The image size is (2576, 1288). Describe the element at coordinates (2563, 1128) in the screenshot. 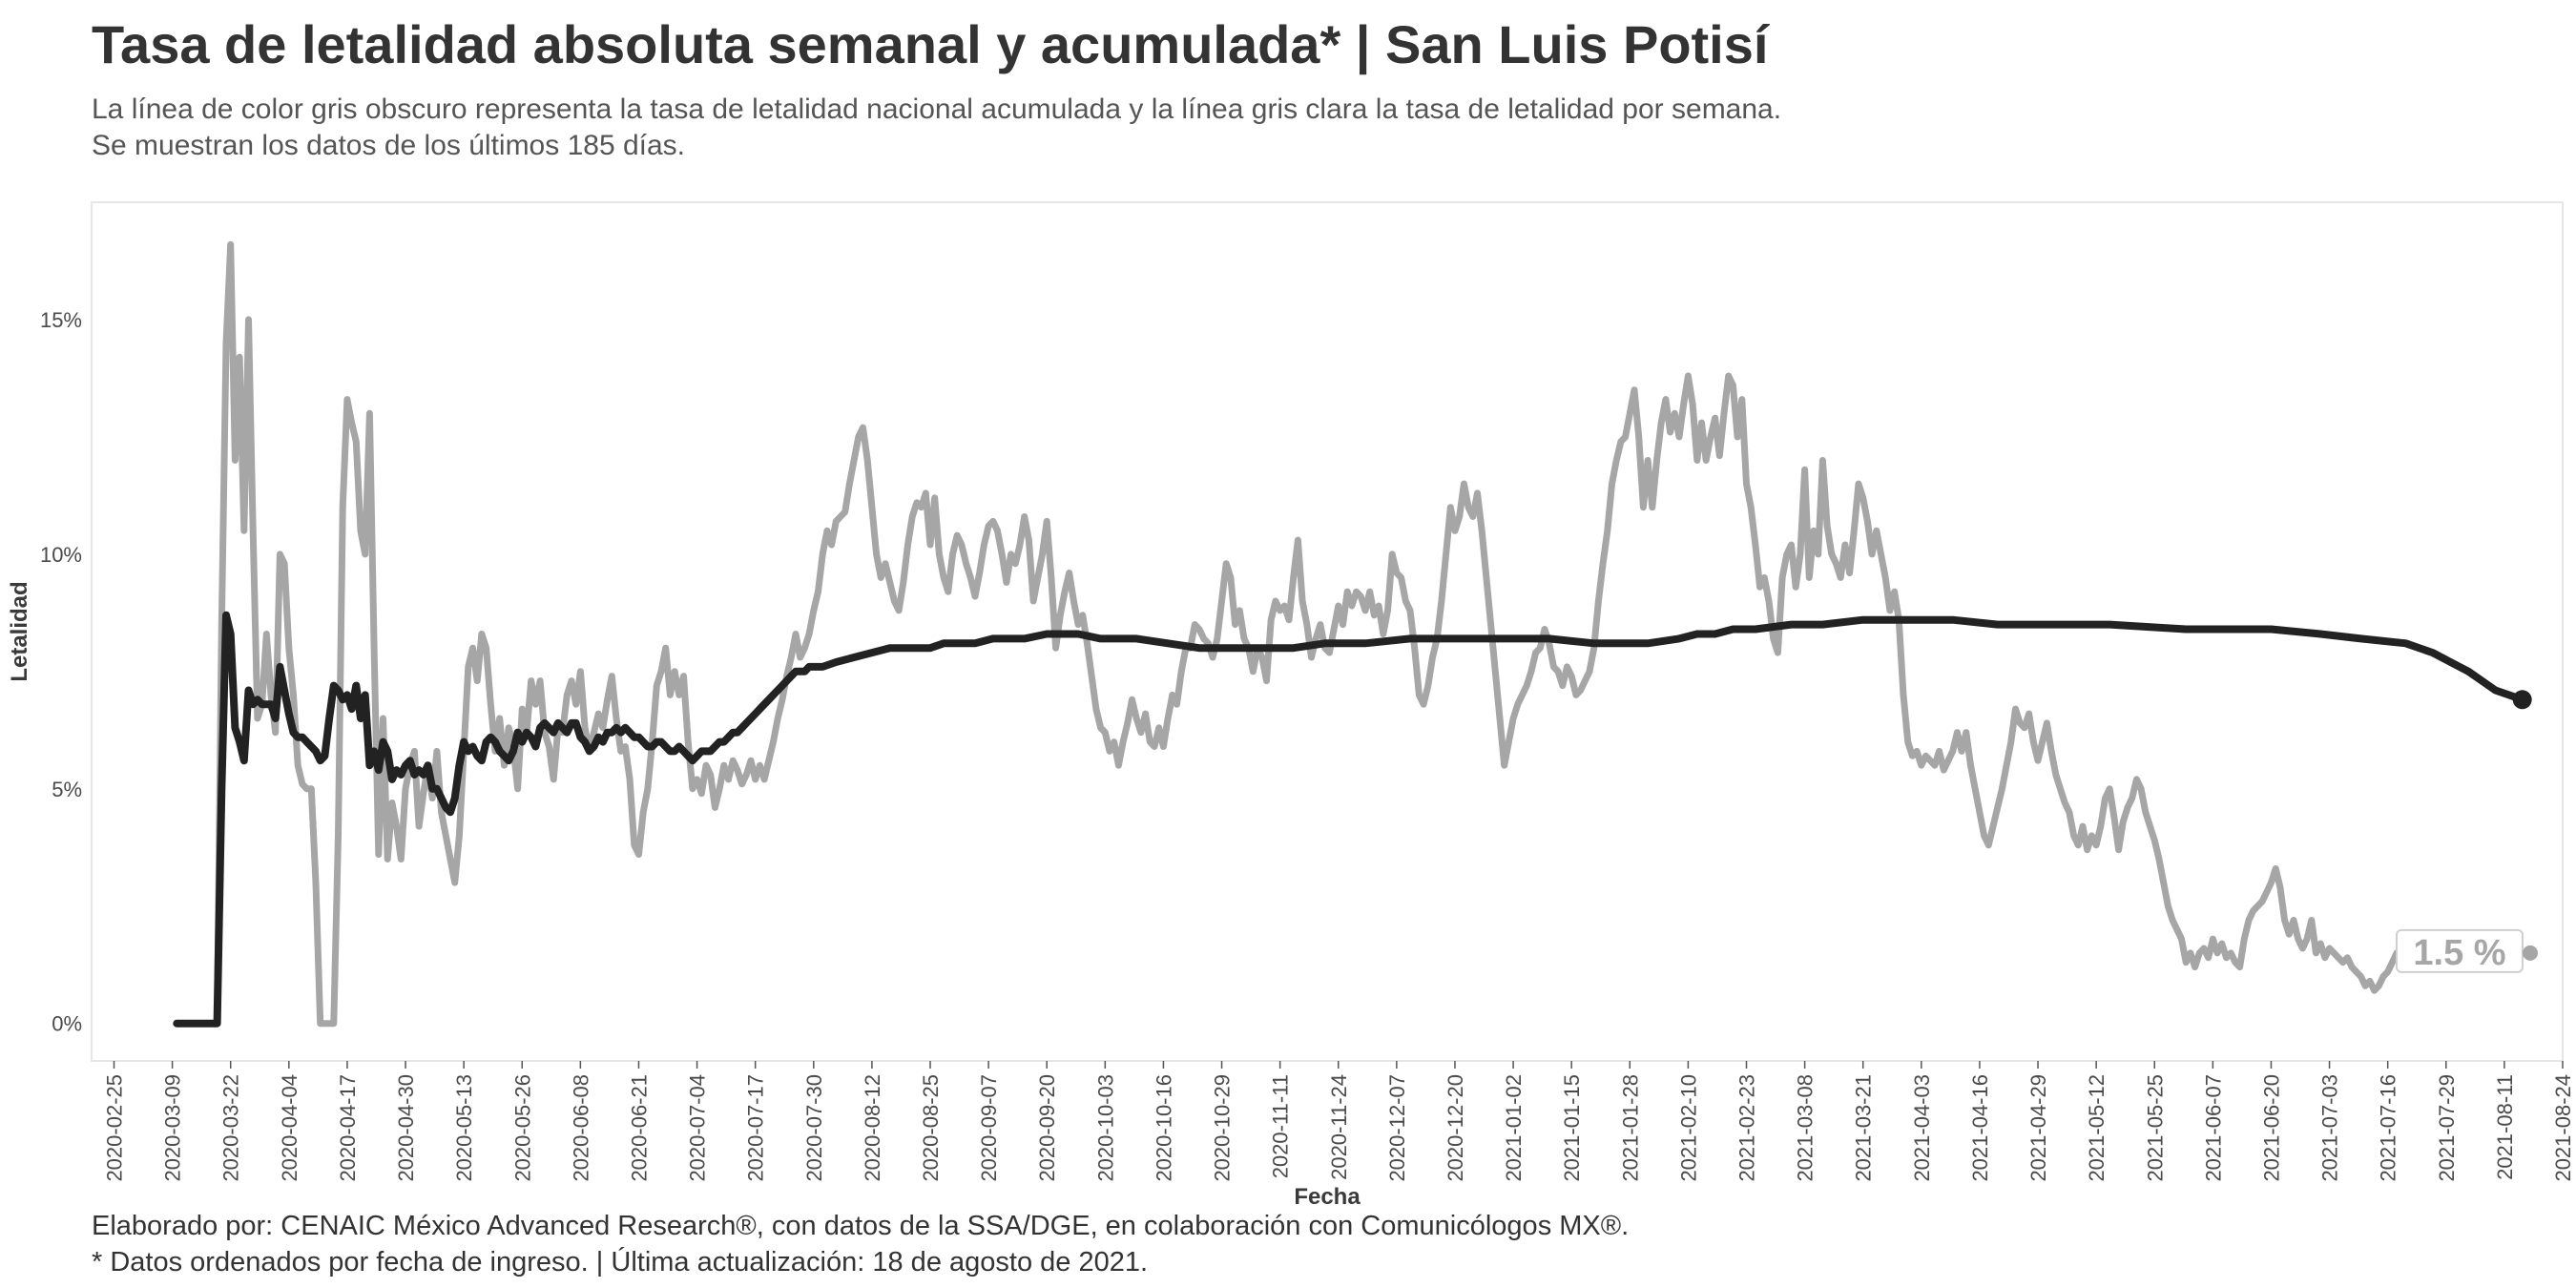

I see `x-tick-label: 2021-08-24` at that location.